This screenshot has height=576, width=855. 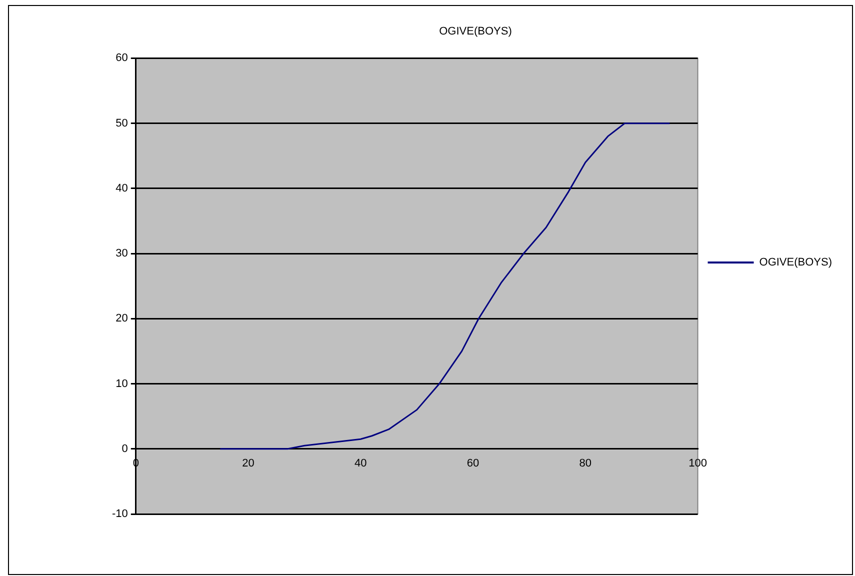 What do you see at coordinates (120, 514) in the screenshot?
I see `y-tick-label: -10` at bounding box center [120, 514].